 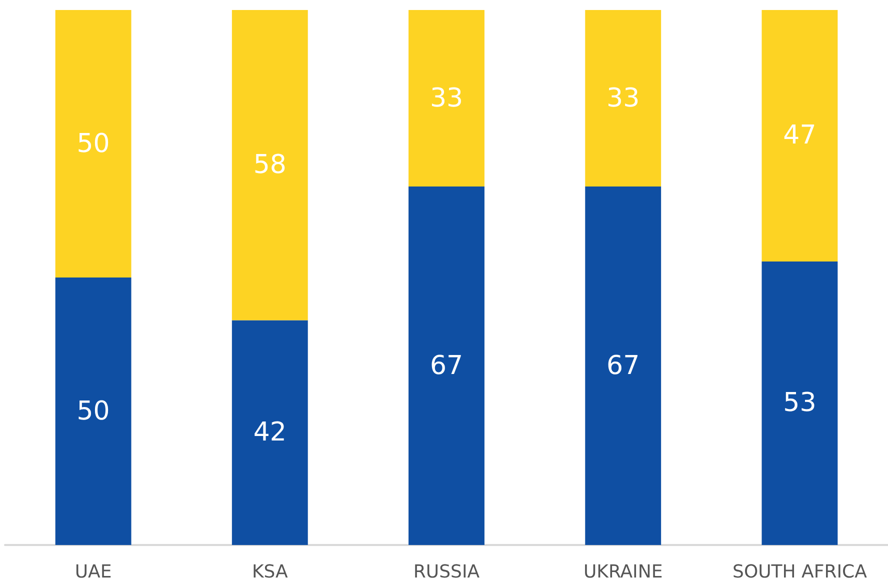 I want to click on x-tick-label: RUSSIA, so click(x=446, y=572).